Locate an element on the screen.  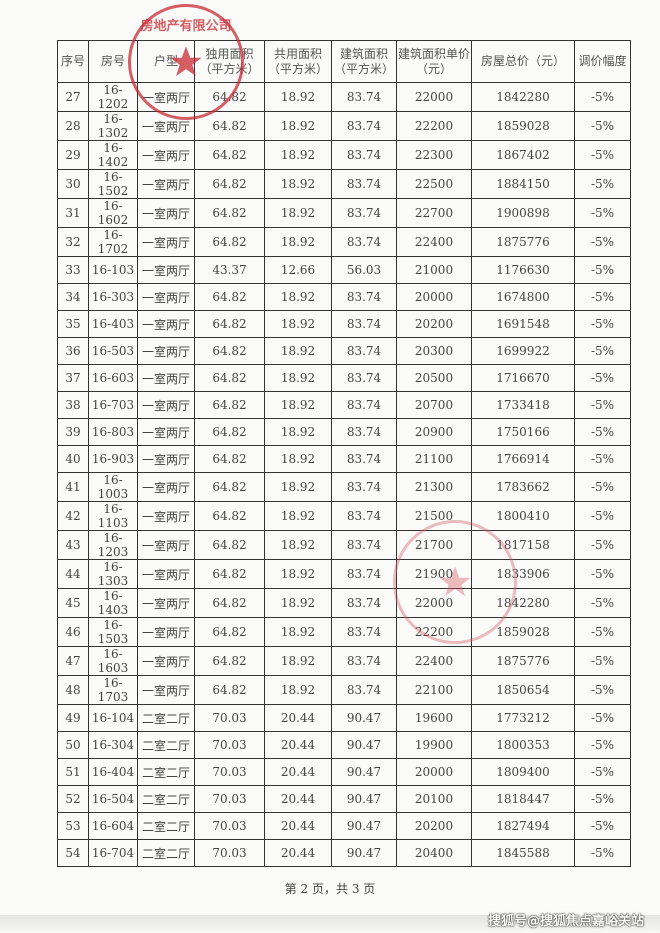
table-cell: 20.44 is located at coordinates (298, 853).